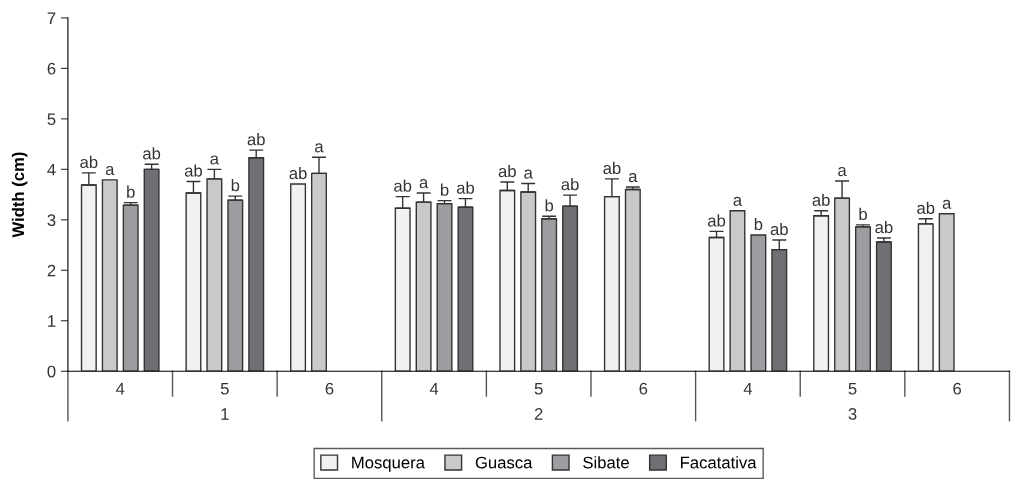 Image resolution: width=1029 pixels, height=484 pixels. I want to click on y-axis-title: Width (cm), so click(19, 195).